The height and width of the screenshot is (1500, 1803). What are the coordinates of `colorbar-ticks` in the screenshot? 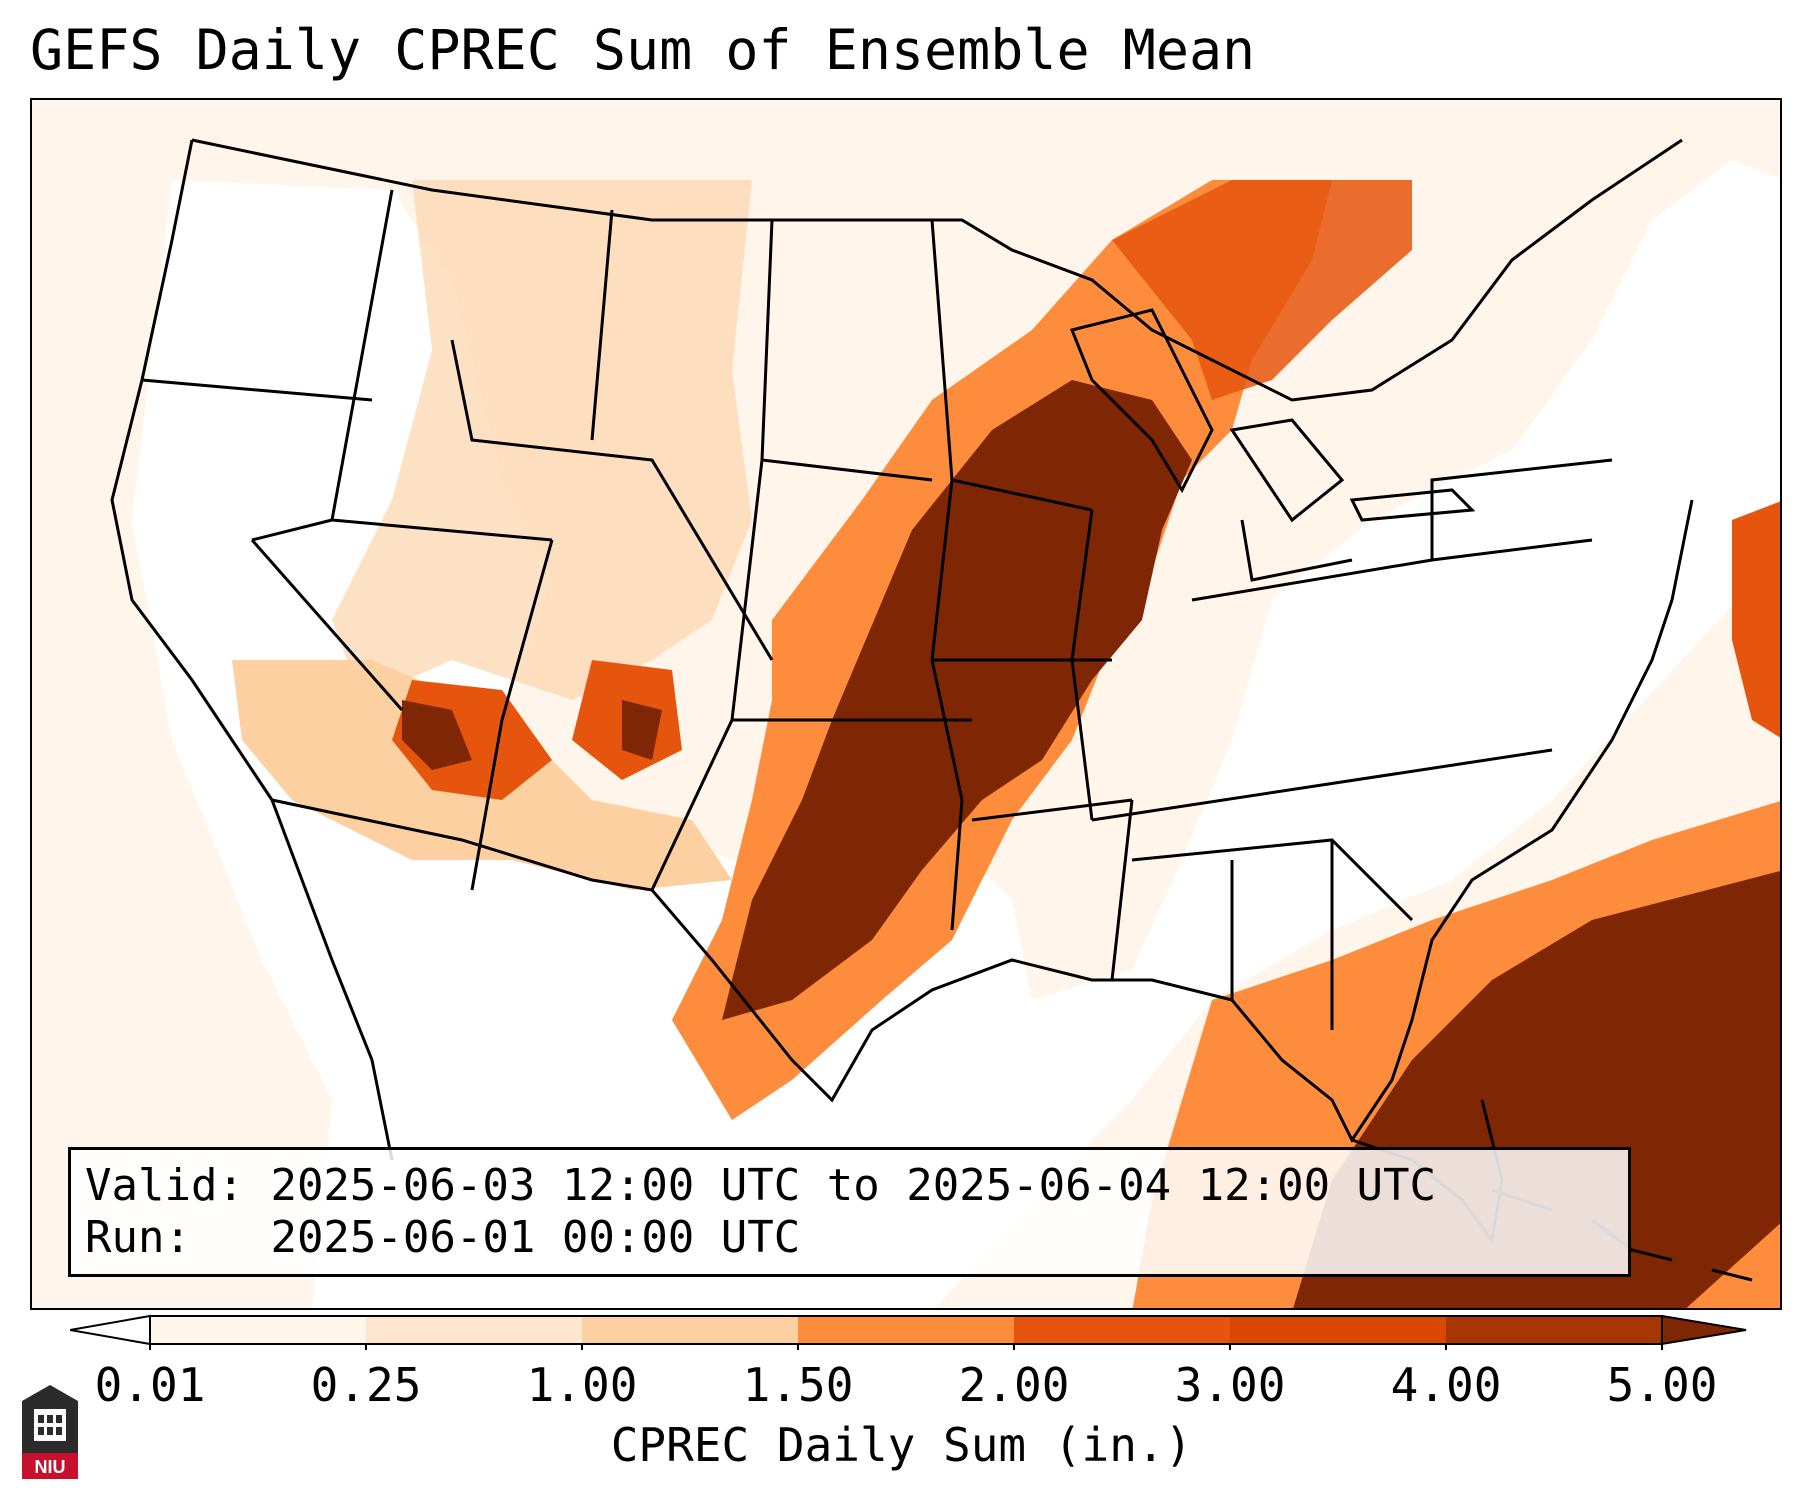 It's located at (906, 1347).